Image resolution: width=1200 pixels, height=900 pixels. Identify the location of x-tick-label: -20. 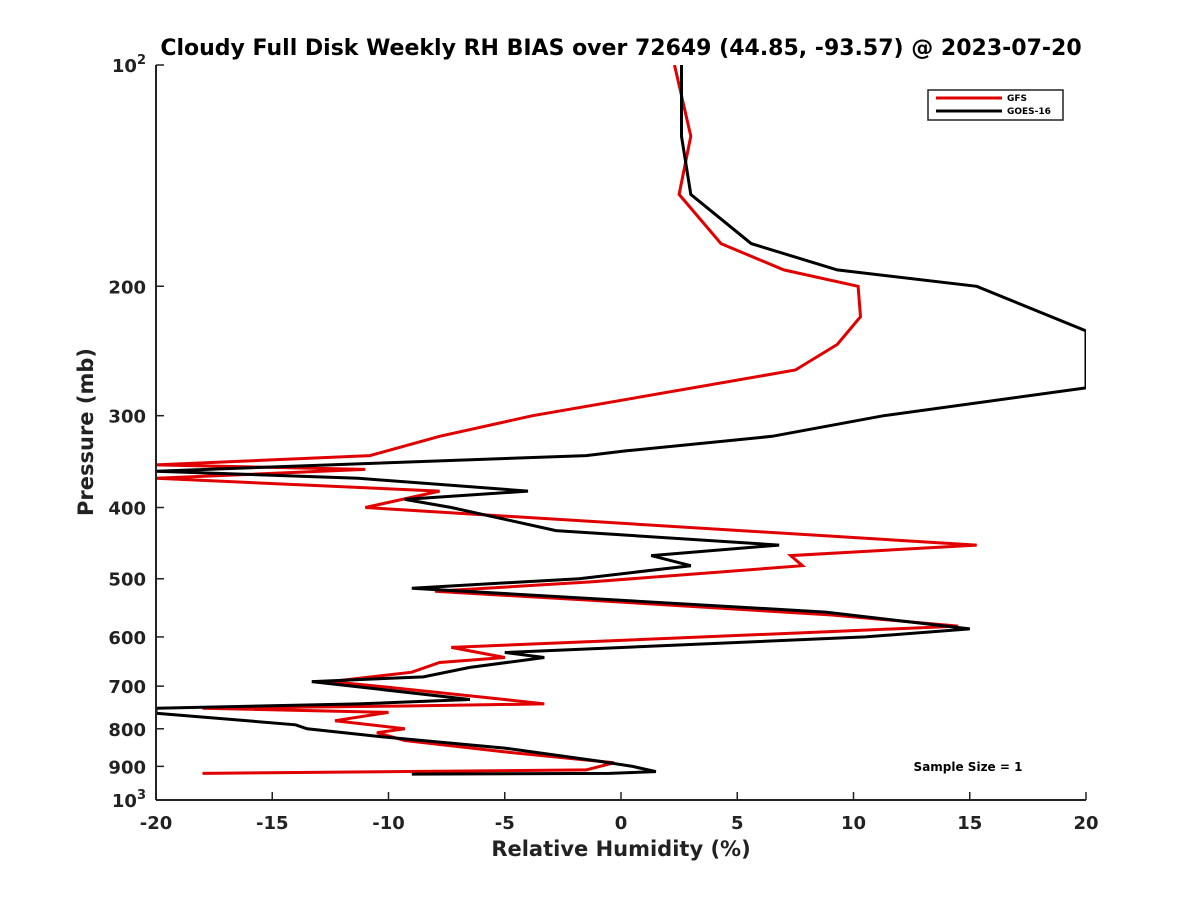
(156, 823).